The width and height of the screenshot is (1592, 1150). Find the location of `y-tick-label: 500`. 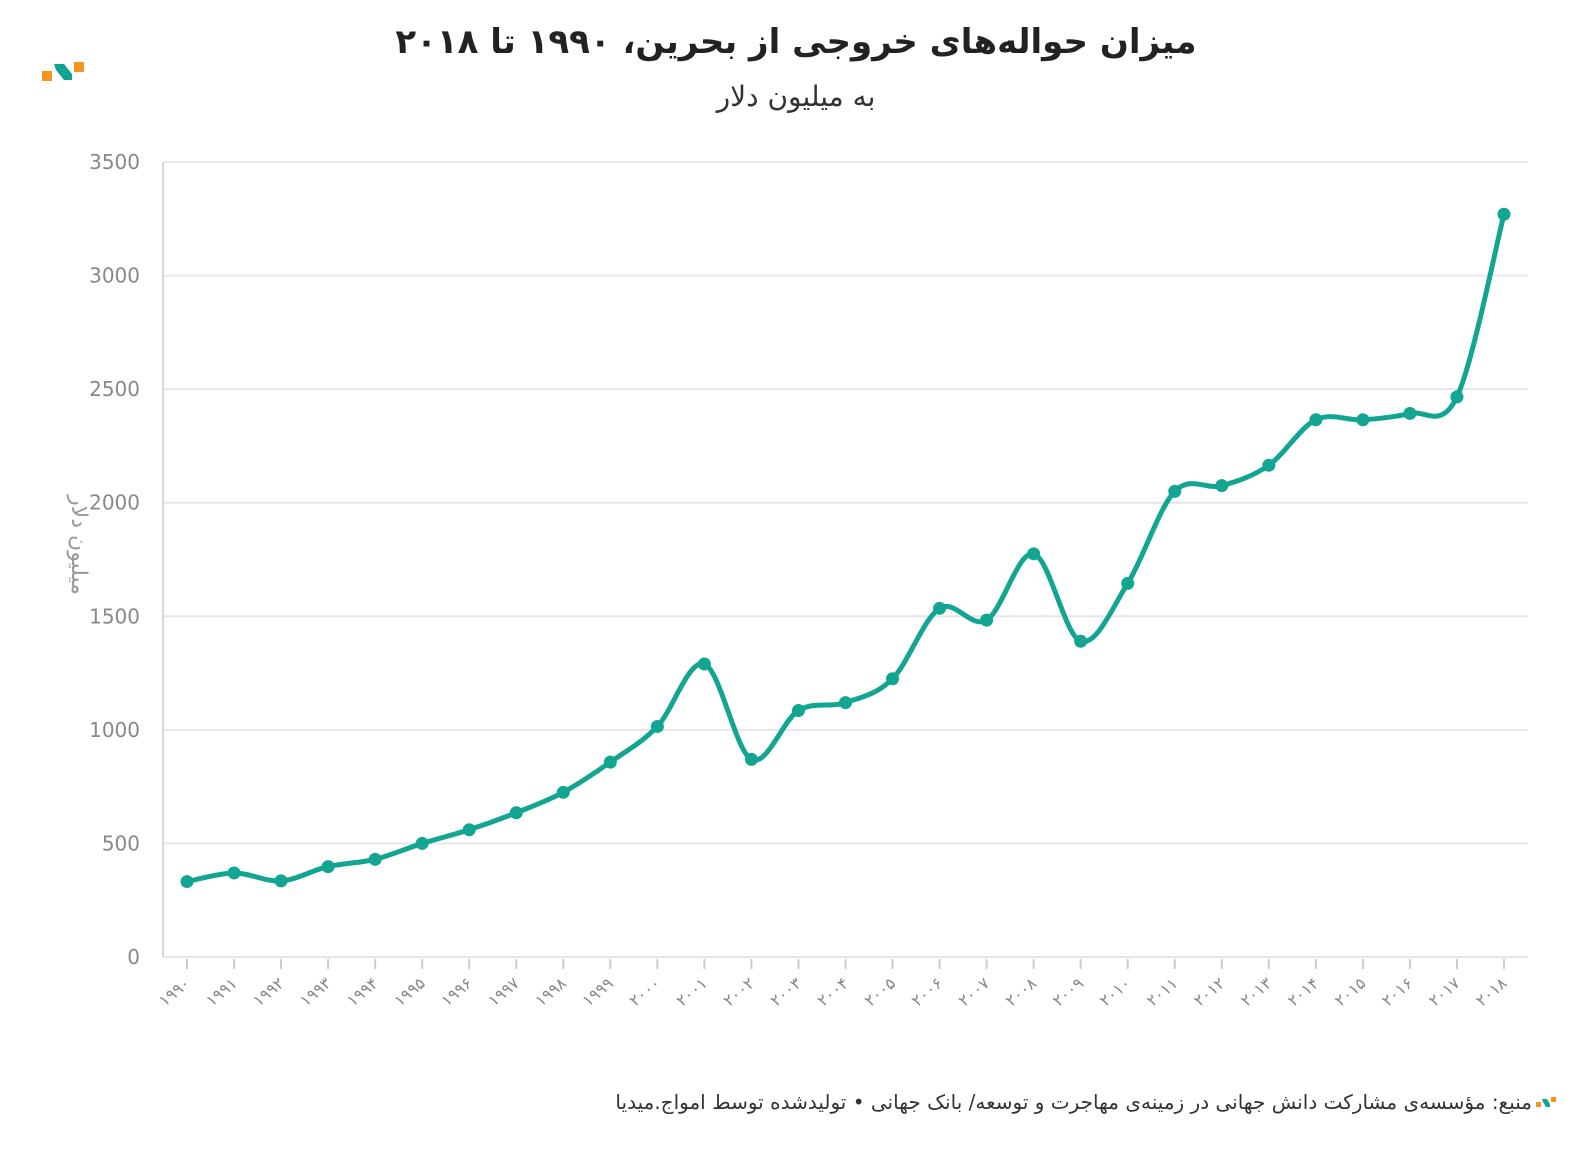

y-tick-label: 500 is located at coordinates (121, 843).